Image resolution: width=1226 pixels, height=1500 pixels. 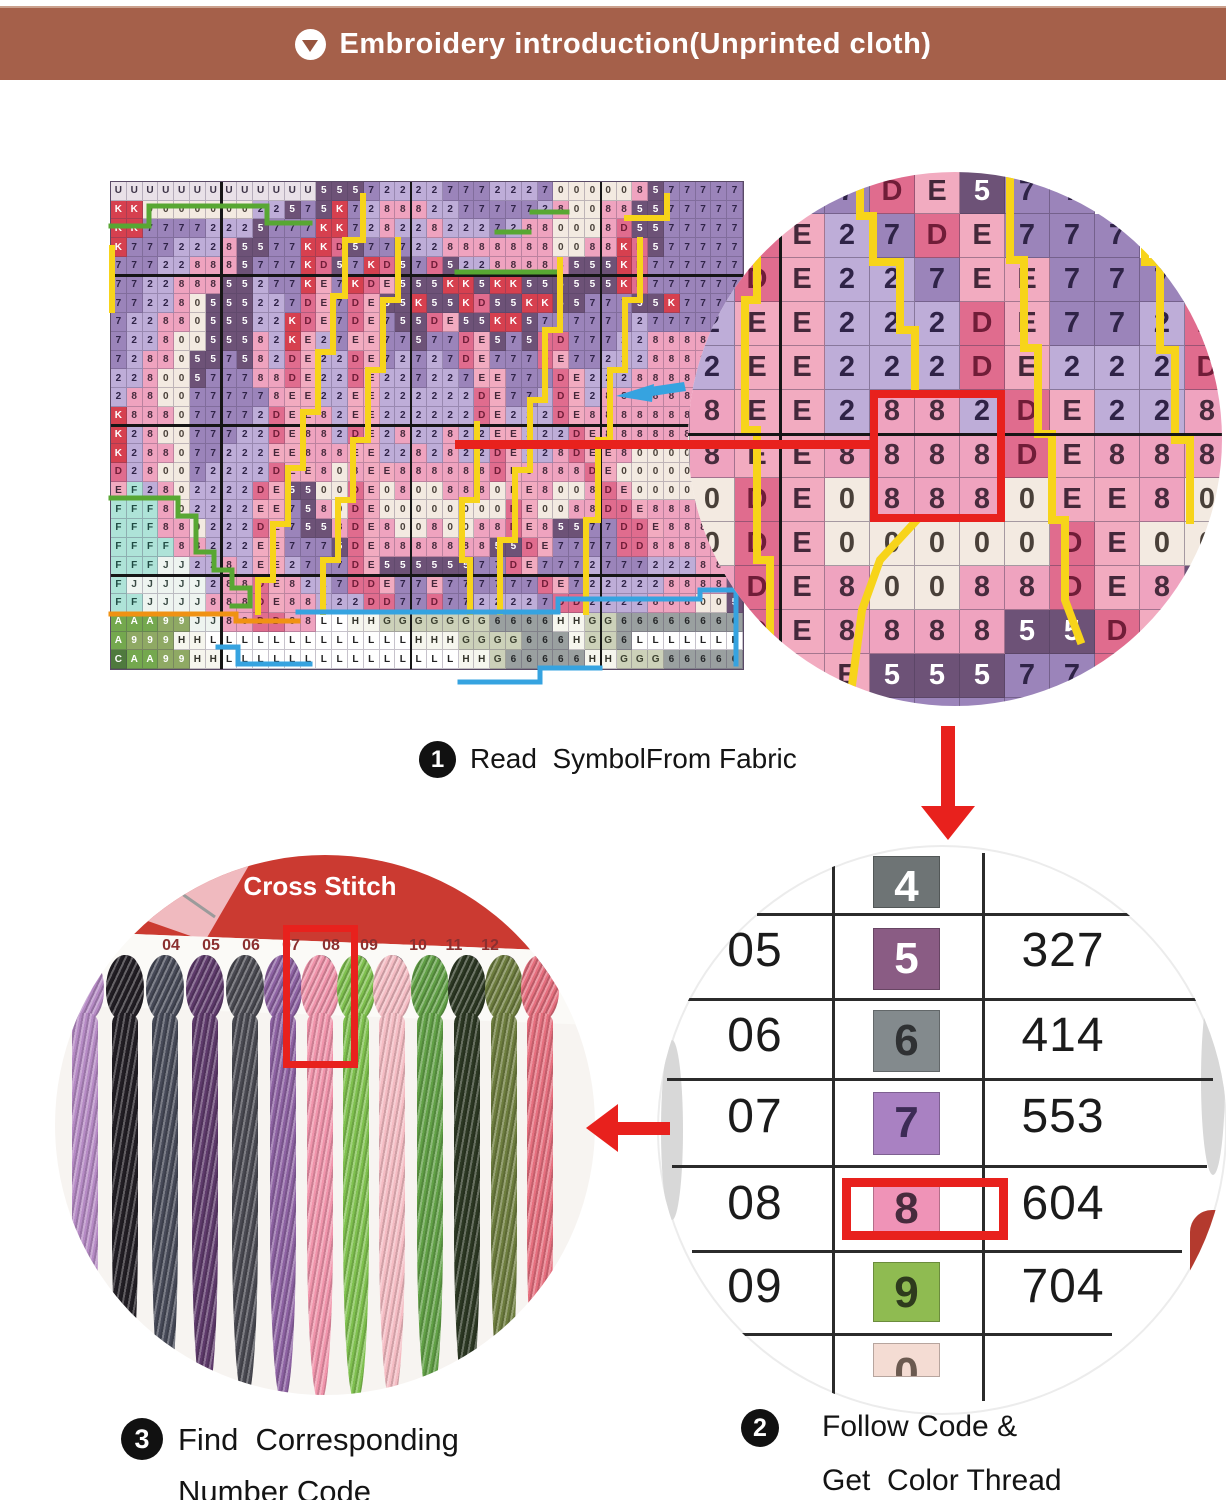 What do you see at coordinates (545, 641) in the screenshot?
I see `chart-cell: 6` at bounding box center [545, 641].